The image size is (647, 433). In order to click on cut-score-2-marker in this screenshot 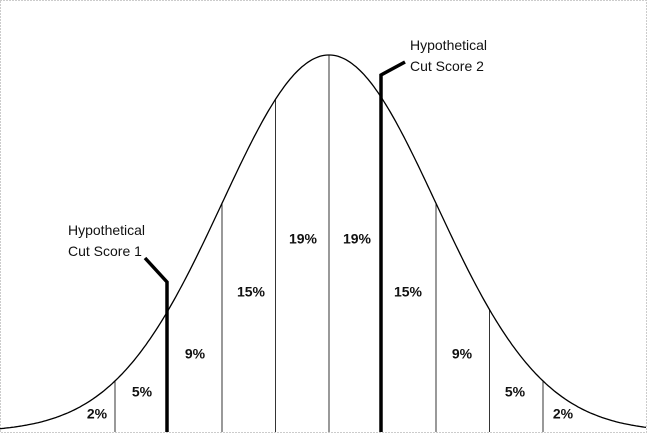, I will do `click(392, 246)`.